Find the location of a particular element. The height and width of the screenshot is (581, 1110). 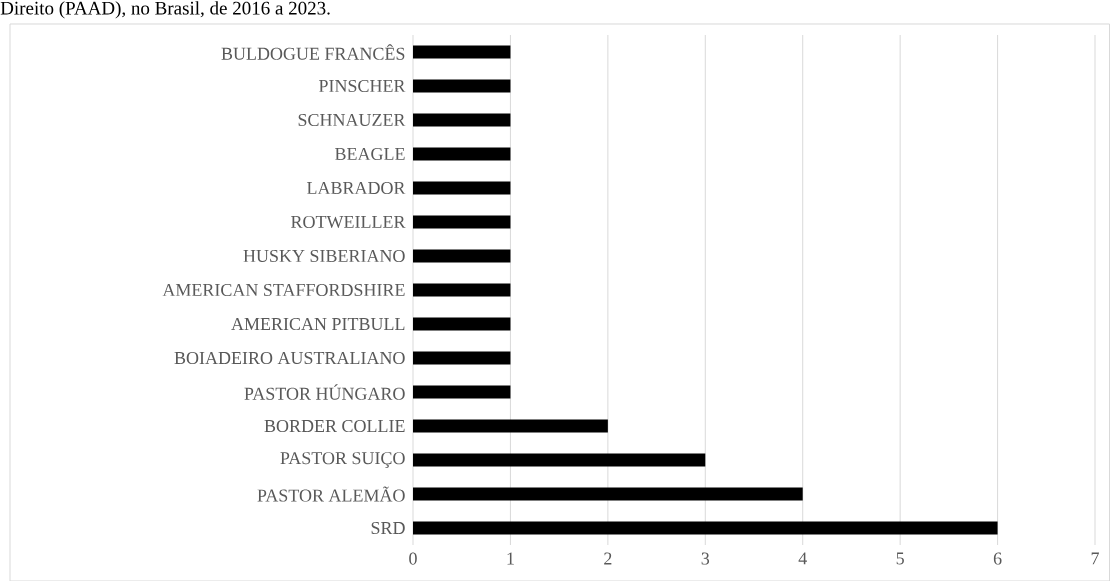

y-tick-label: PASTOR ALEMÃO is located at coordinates (331, 494).